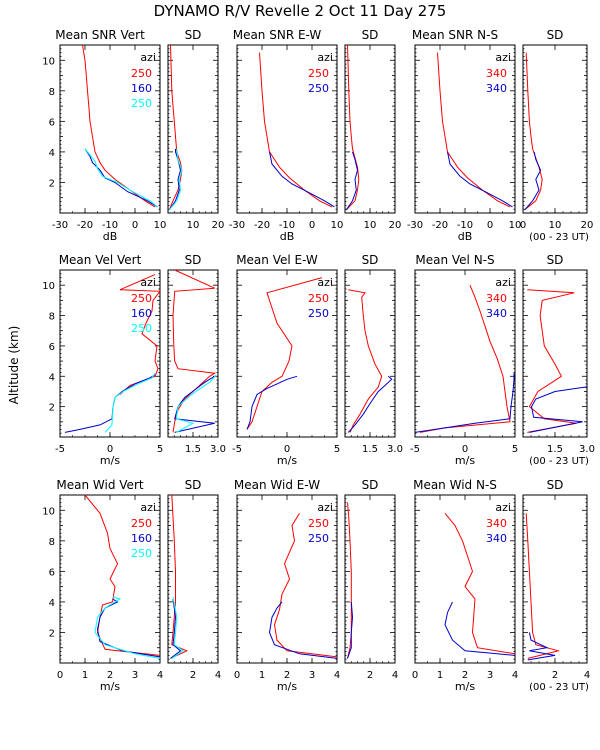 This screenshot has height=750, width=600. Describe the element at coordinates (277, 260) in the screenshot. I see `panel-title: Mean Vel E-W` at that location.